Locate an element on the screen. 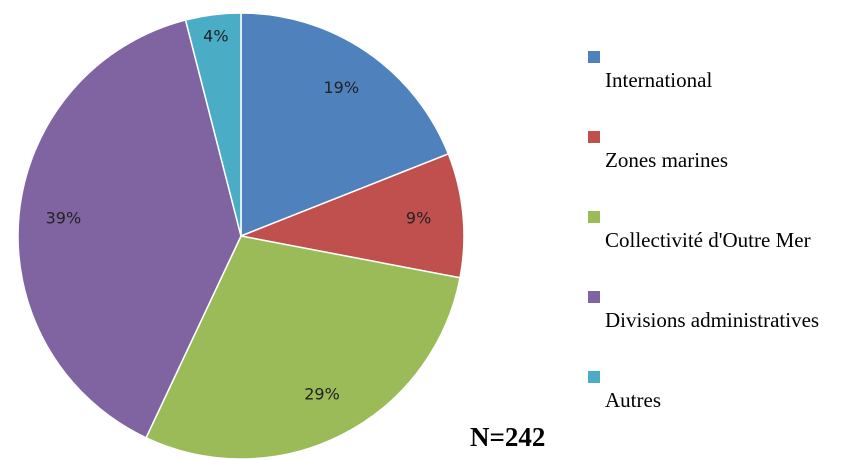 Image resolution: width=845 pixels, height=460 pixels. legend-item: International is located at coordinates (713, 80).